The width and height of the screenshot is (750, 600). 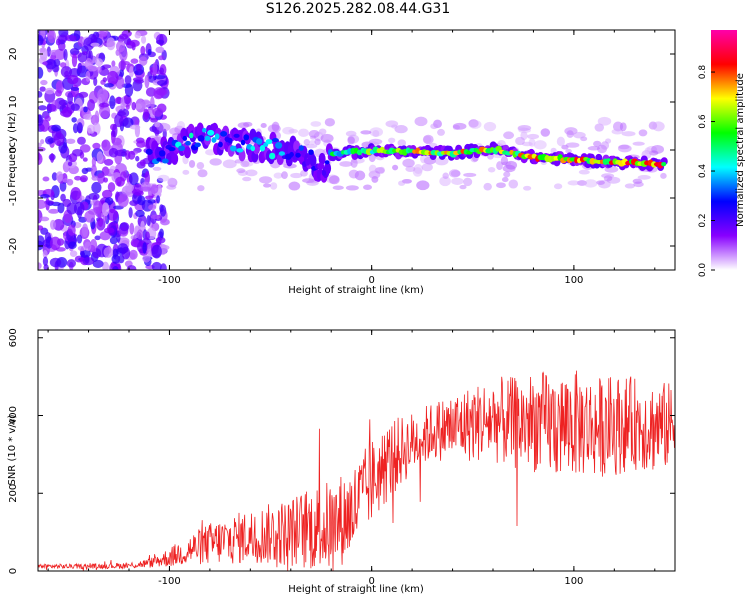 I want to click on x-tick-label: 100, so click(x=573, y=280).